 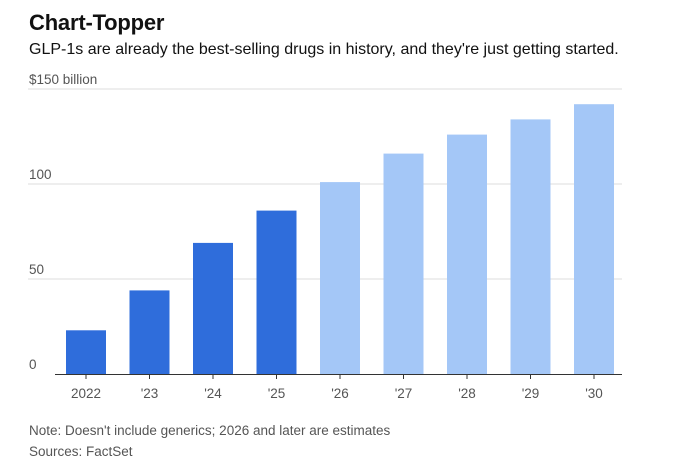 What do you see at coordinates (467, 393) in the screenshot?
I see `x-tick-label: '28` at bounding box center [467, 393].